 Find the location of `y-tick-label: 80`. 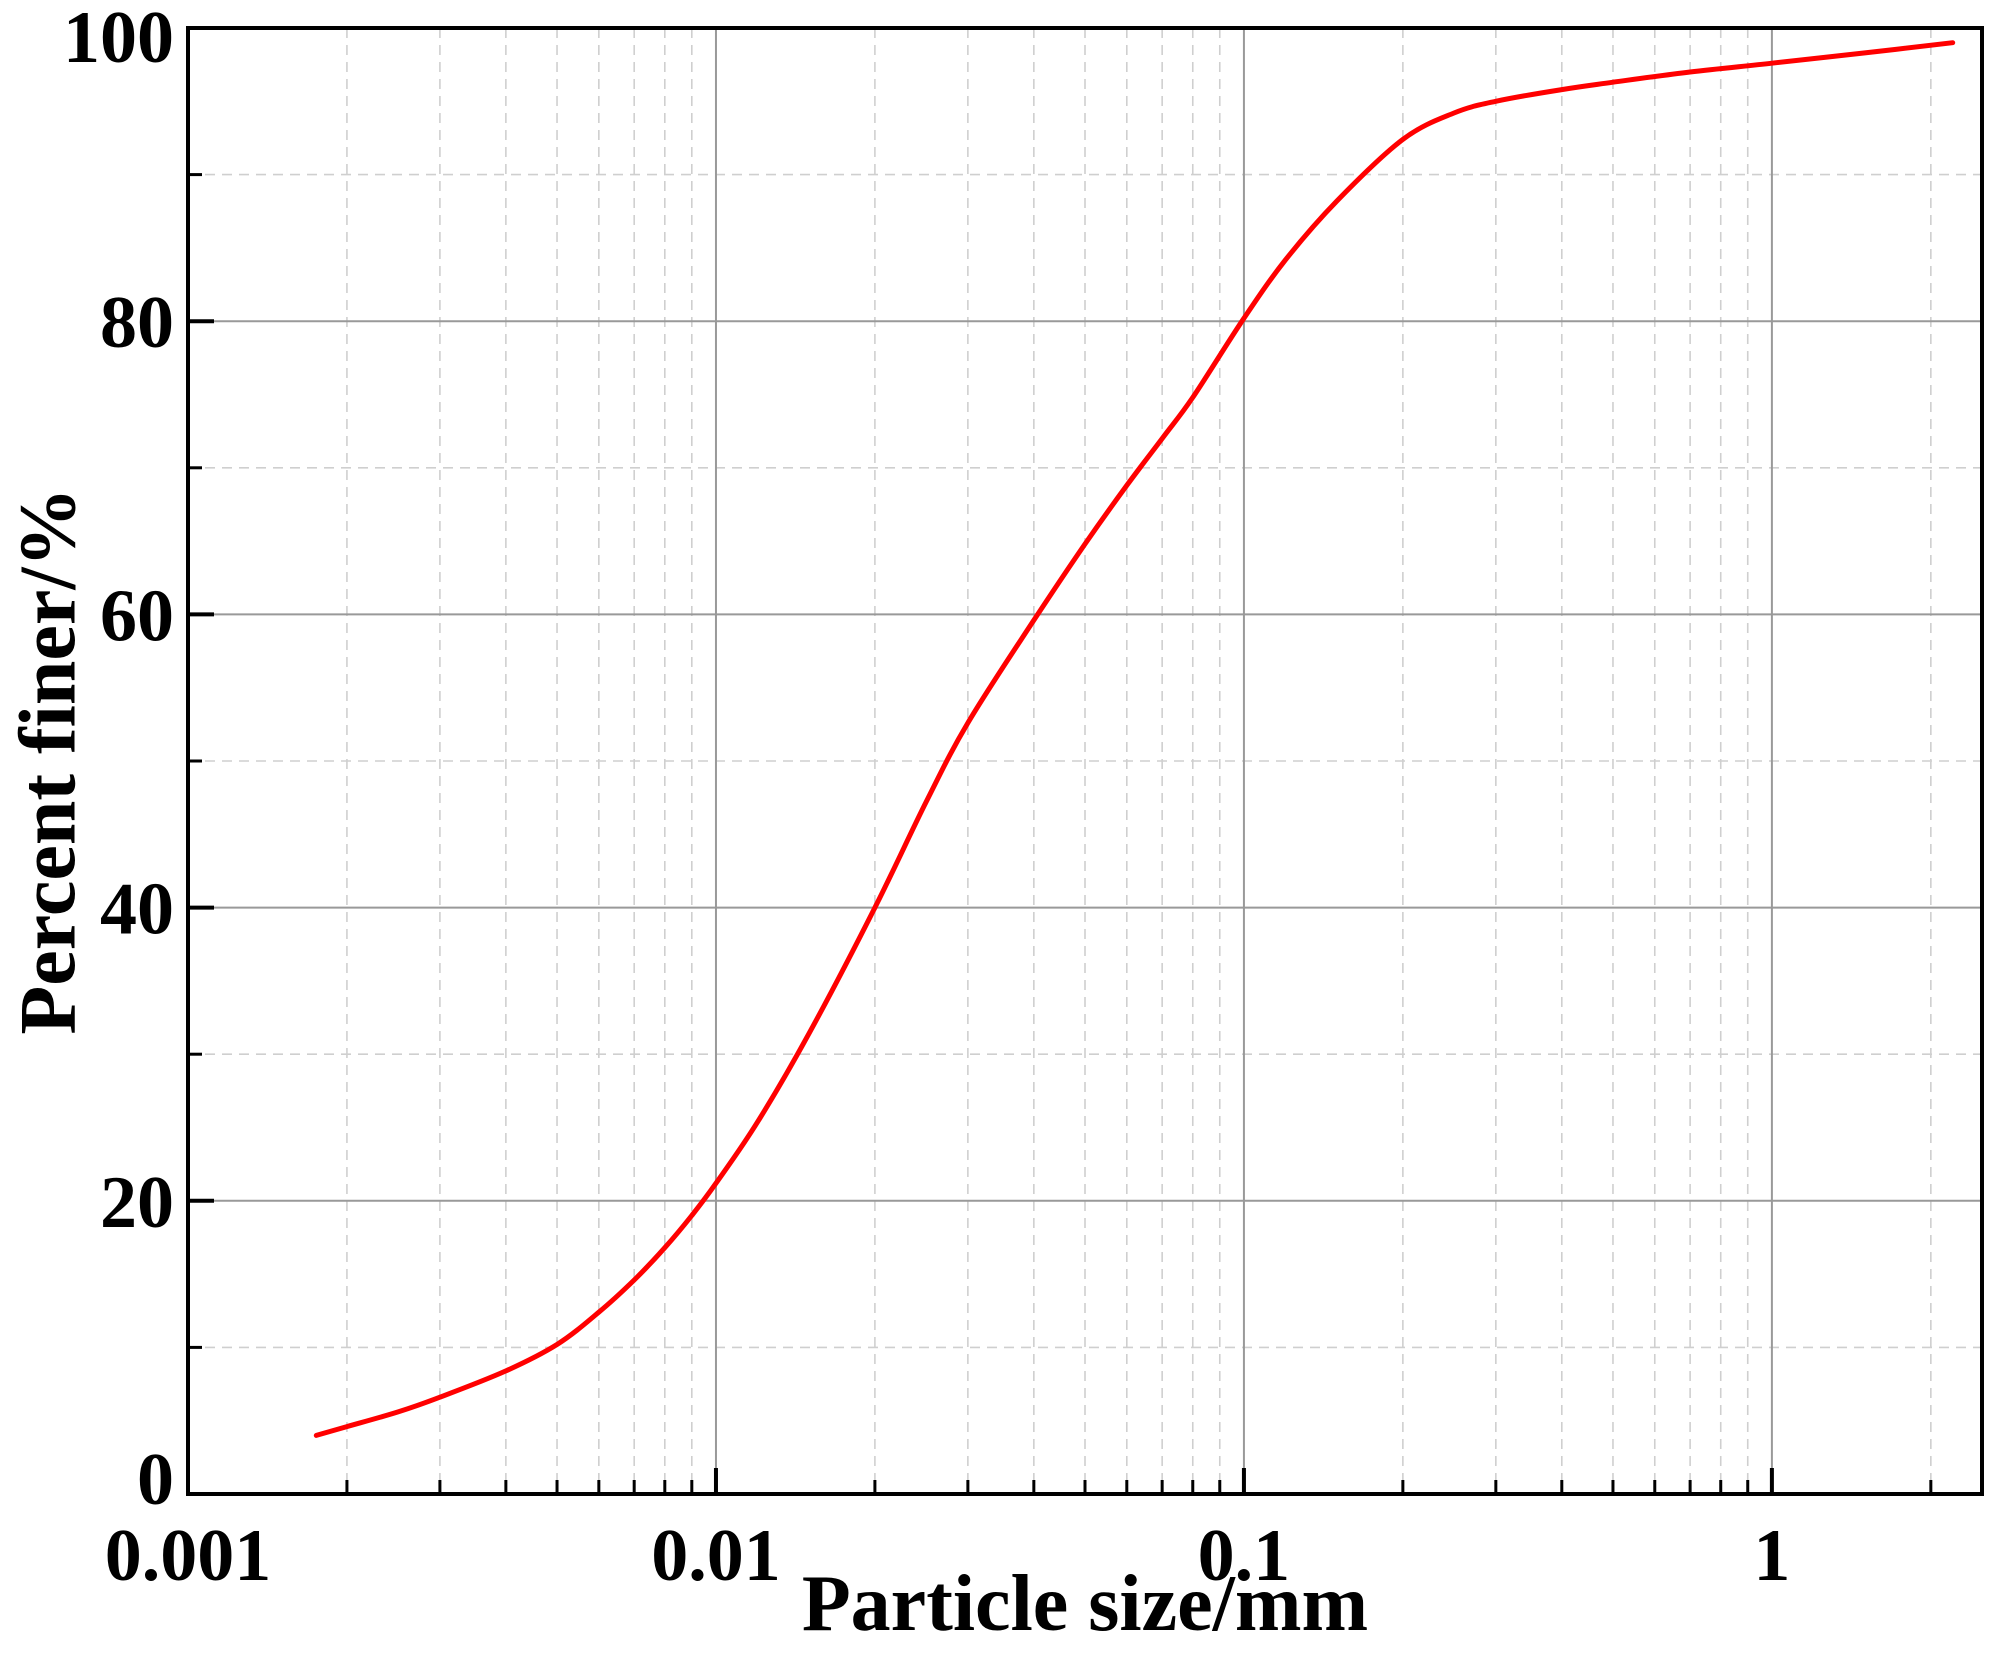

y-tick-label: 80 is located at coordinates (137, 323).